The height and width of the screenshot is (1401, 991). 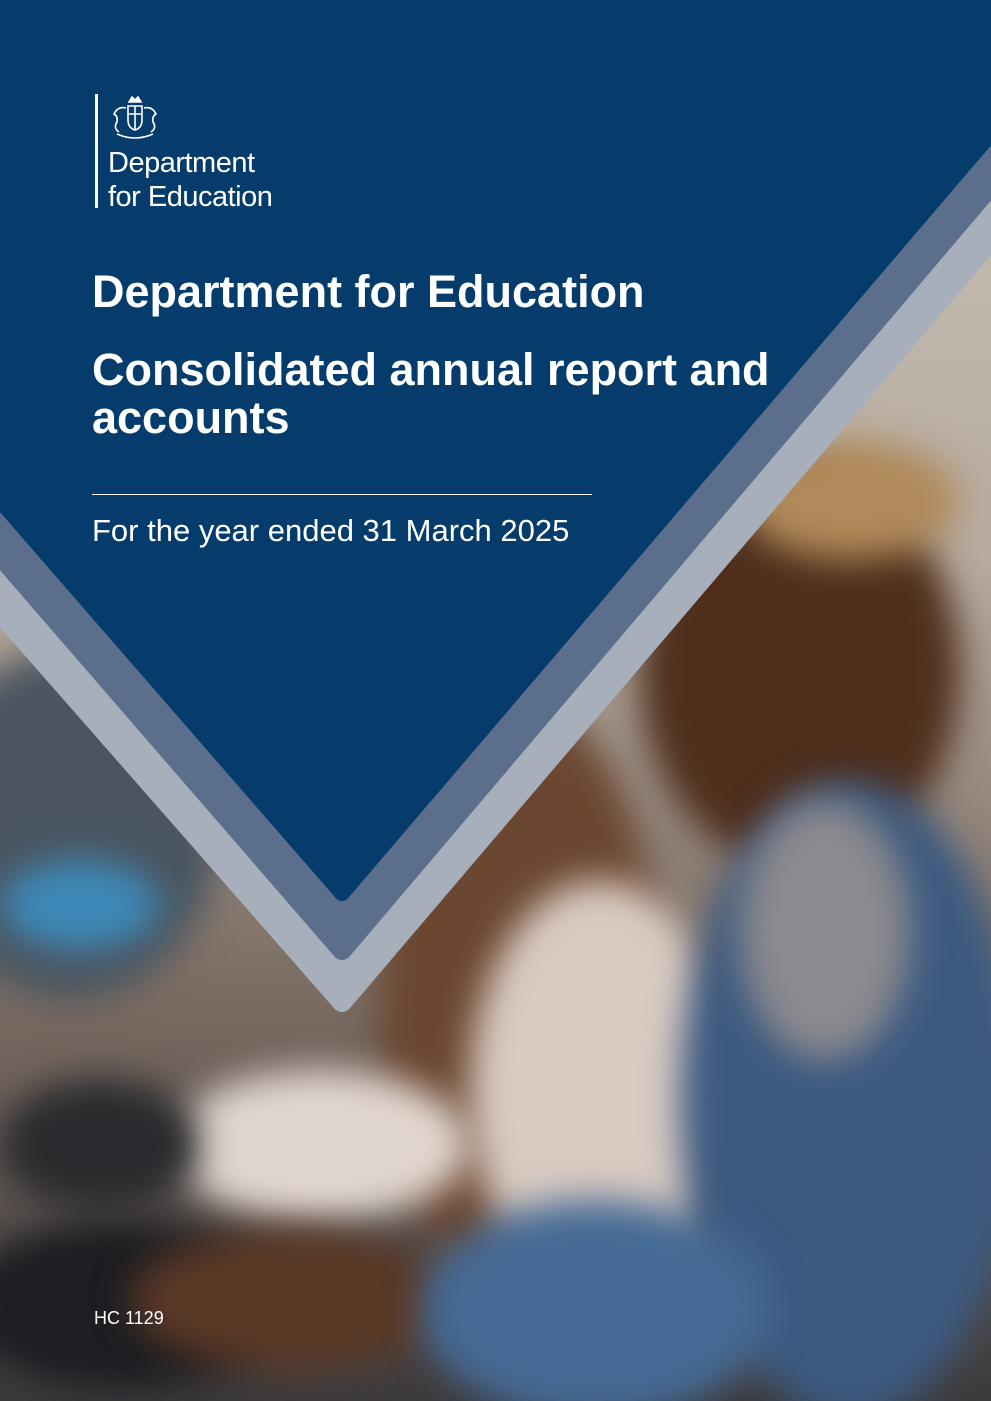 I want to click on document-title: Department for Education, so click(x=368, y=291).